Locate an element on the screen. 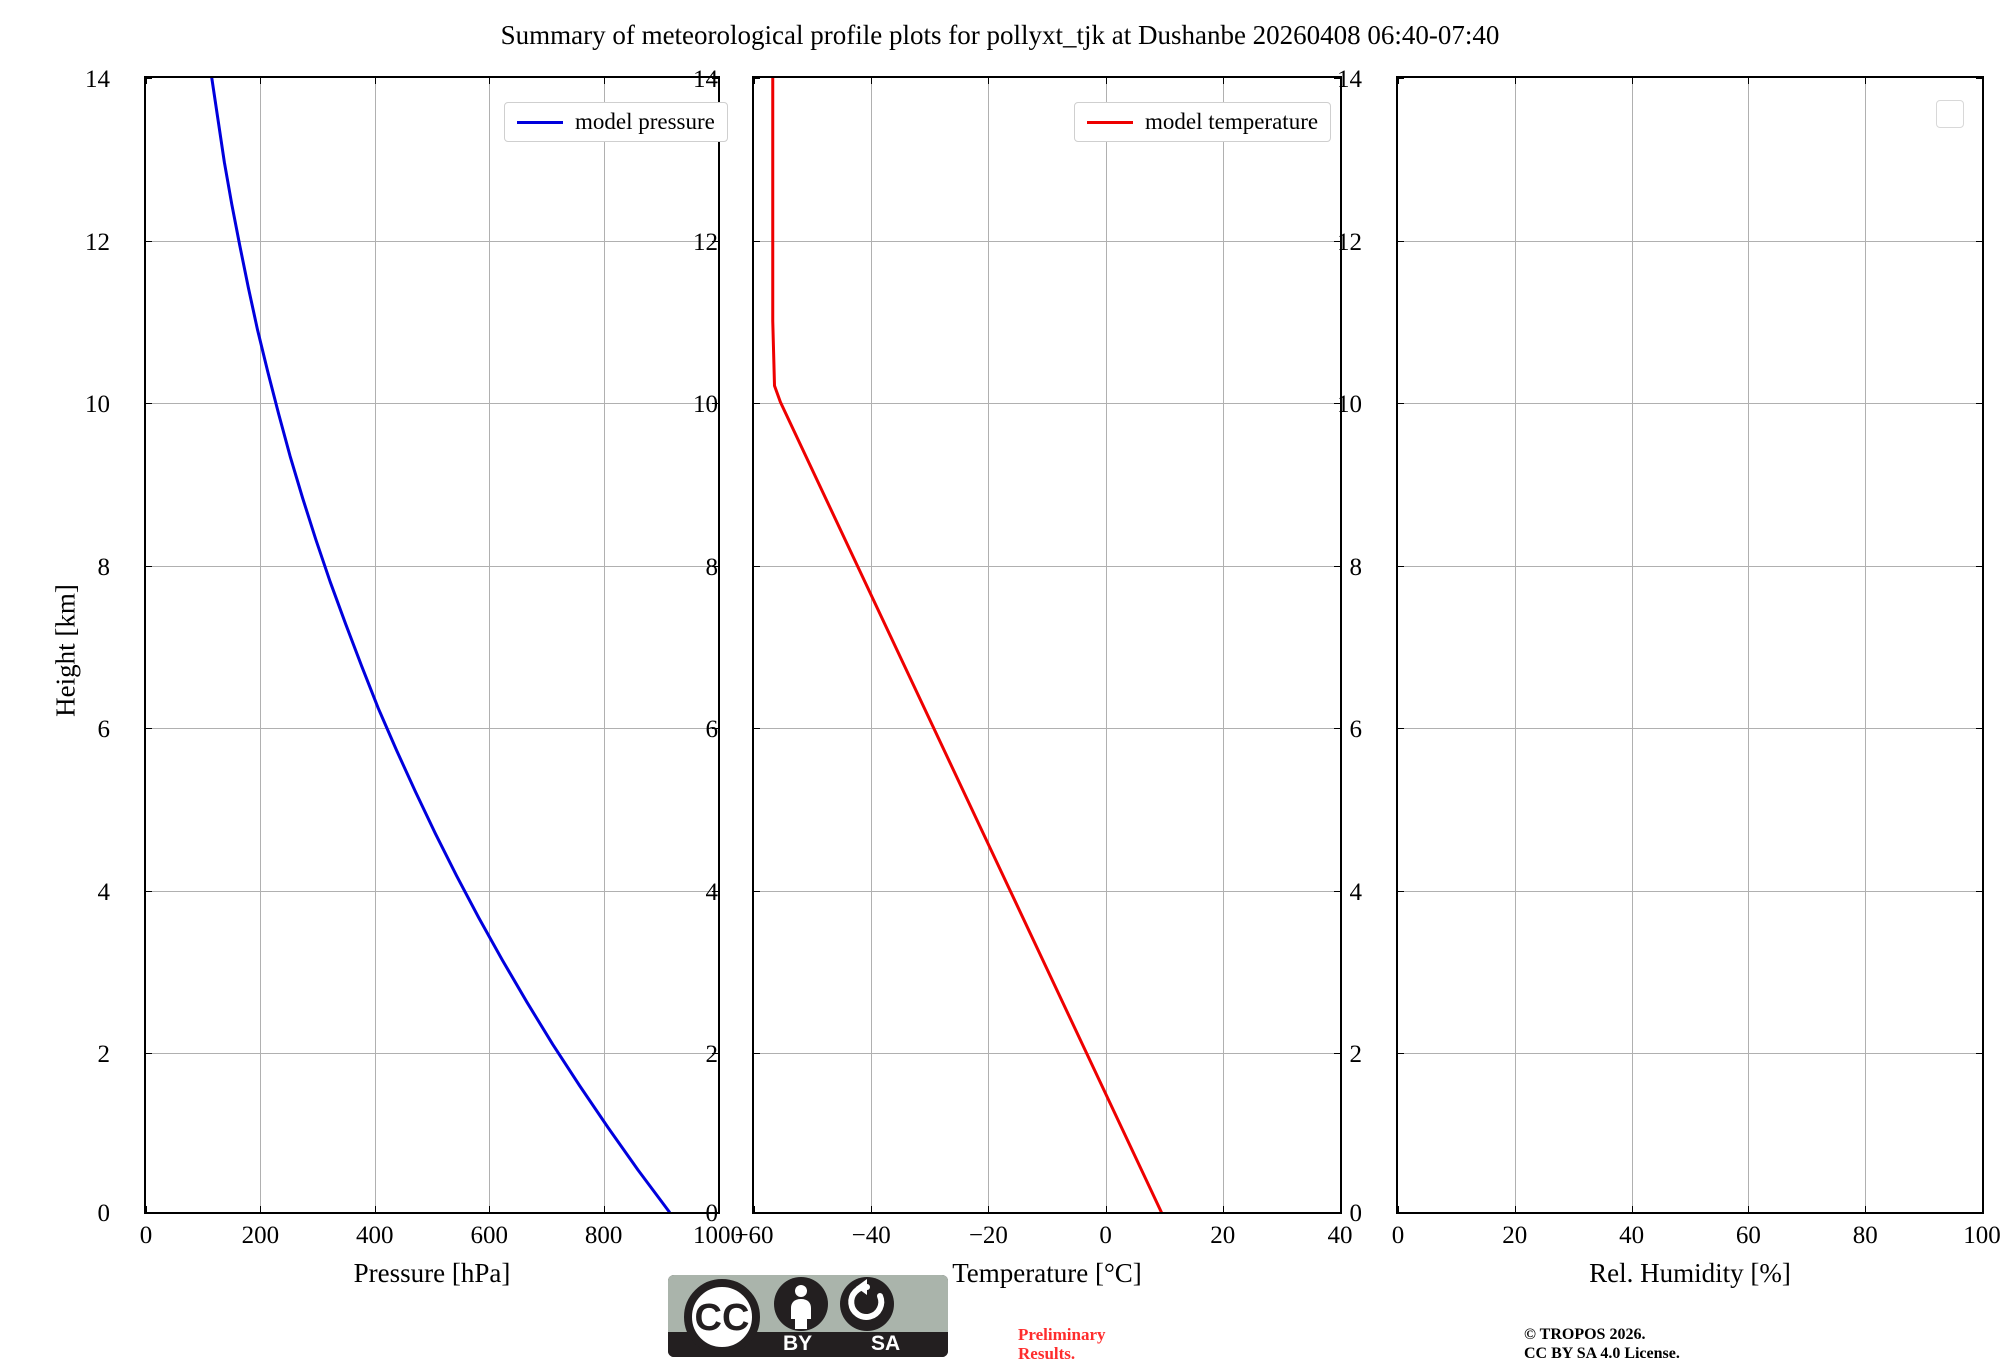 This screenshot has height=1363, width=2000. x-tick-label: −40 is located at coordinates (871, 1235).